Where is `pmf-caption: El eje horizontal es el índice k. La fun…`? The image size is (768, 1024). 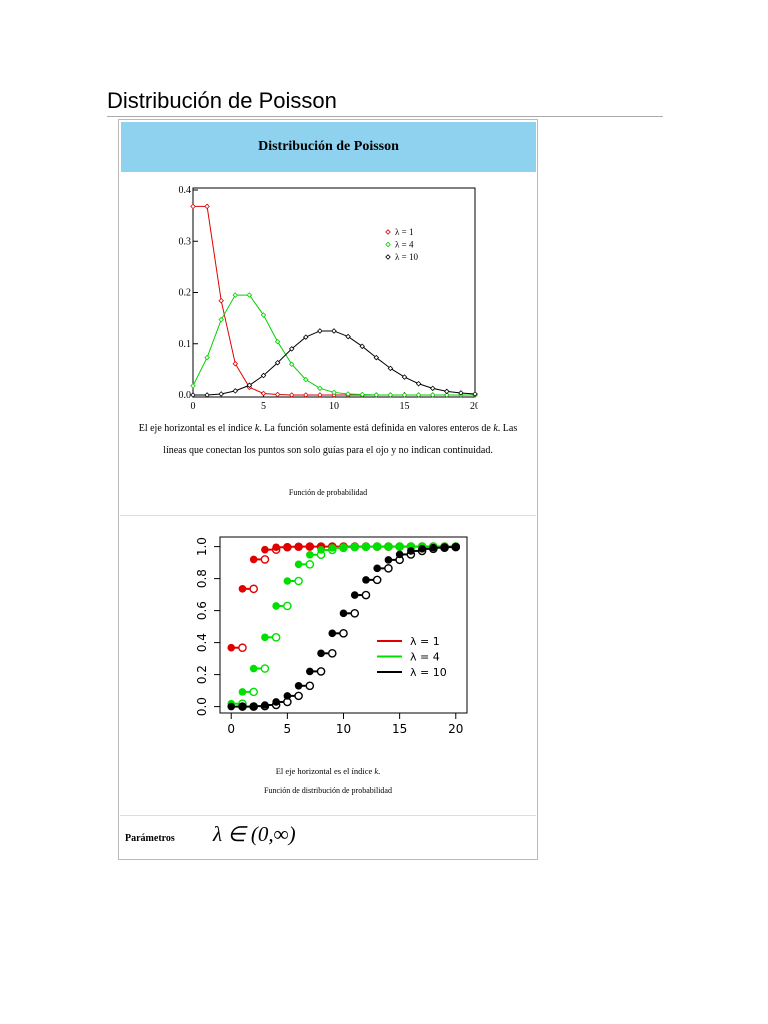
pmf-caption: El eje horizontal es el índice k. La fun… is located at coordinates (328, 439).